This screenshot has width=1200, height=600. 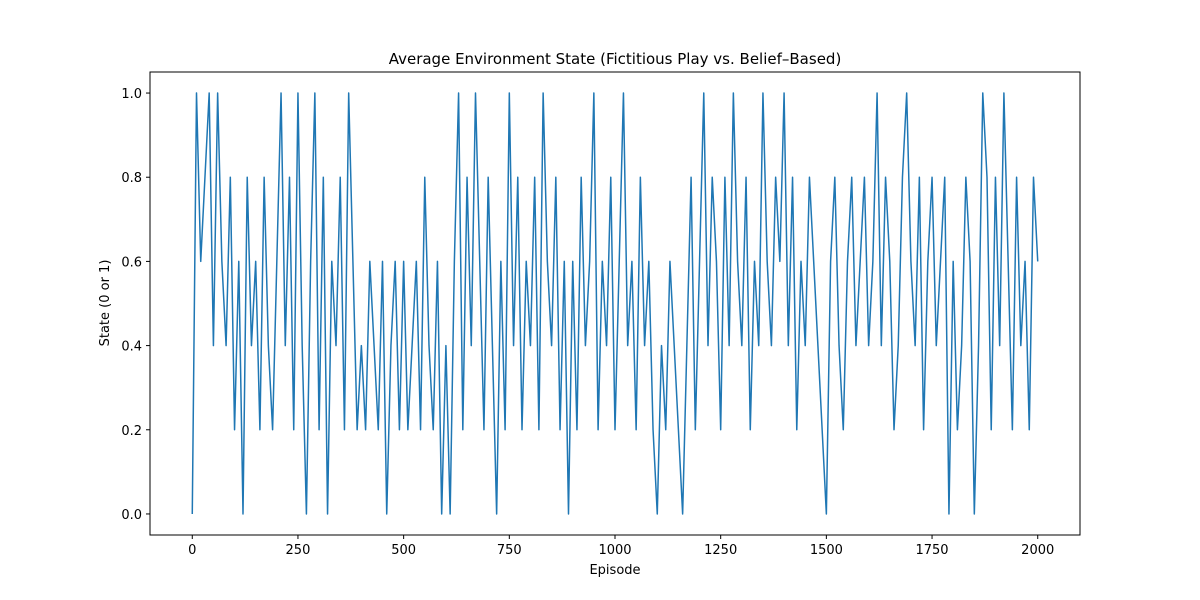 I want to click on x-tick-label: 2000, so click(x=1037, y=550).